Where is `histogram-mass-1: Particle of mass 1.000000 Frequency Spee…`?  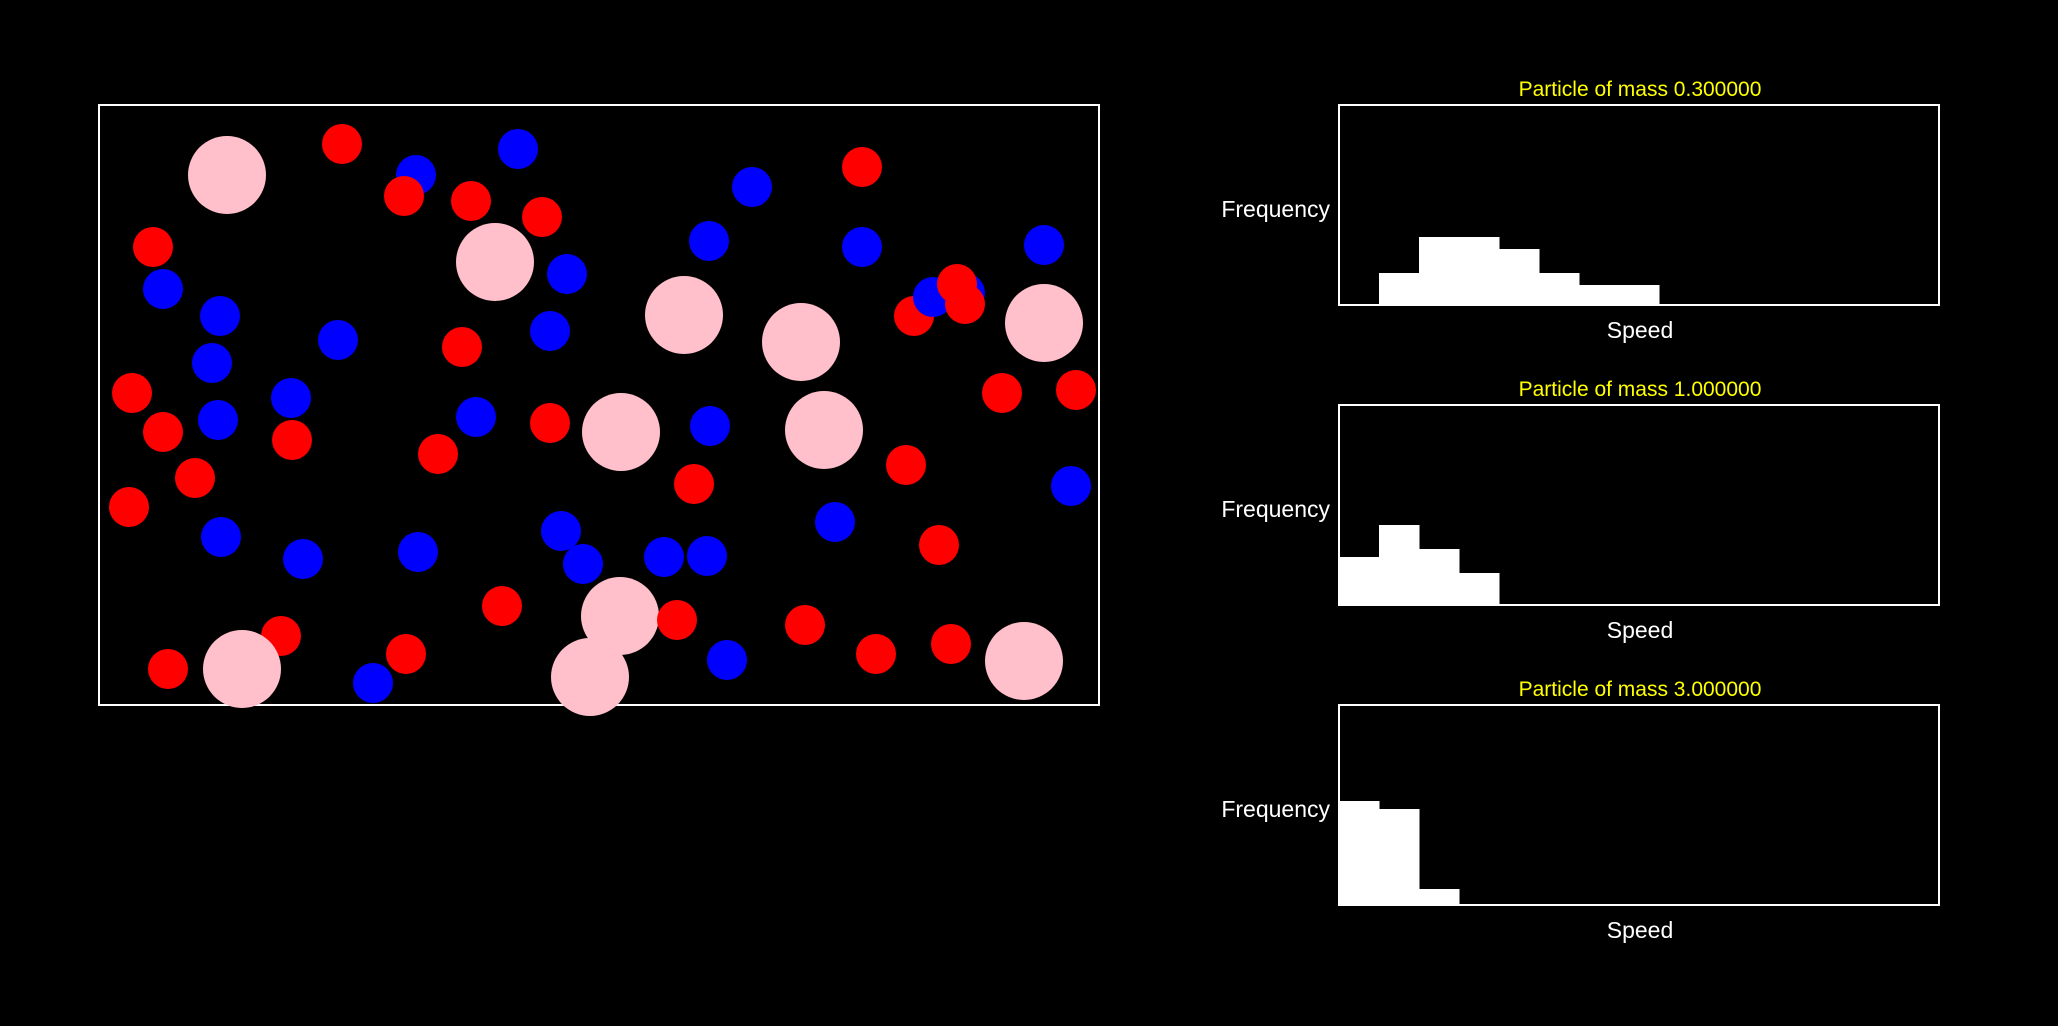 histogram-mass-1: Particle of mass 1.000000 Frequency Spee… is located at coordinates (1580, 510).